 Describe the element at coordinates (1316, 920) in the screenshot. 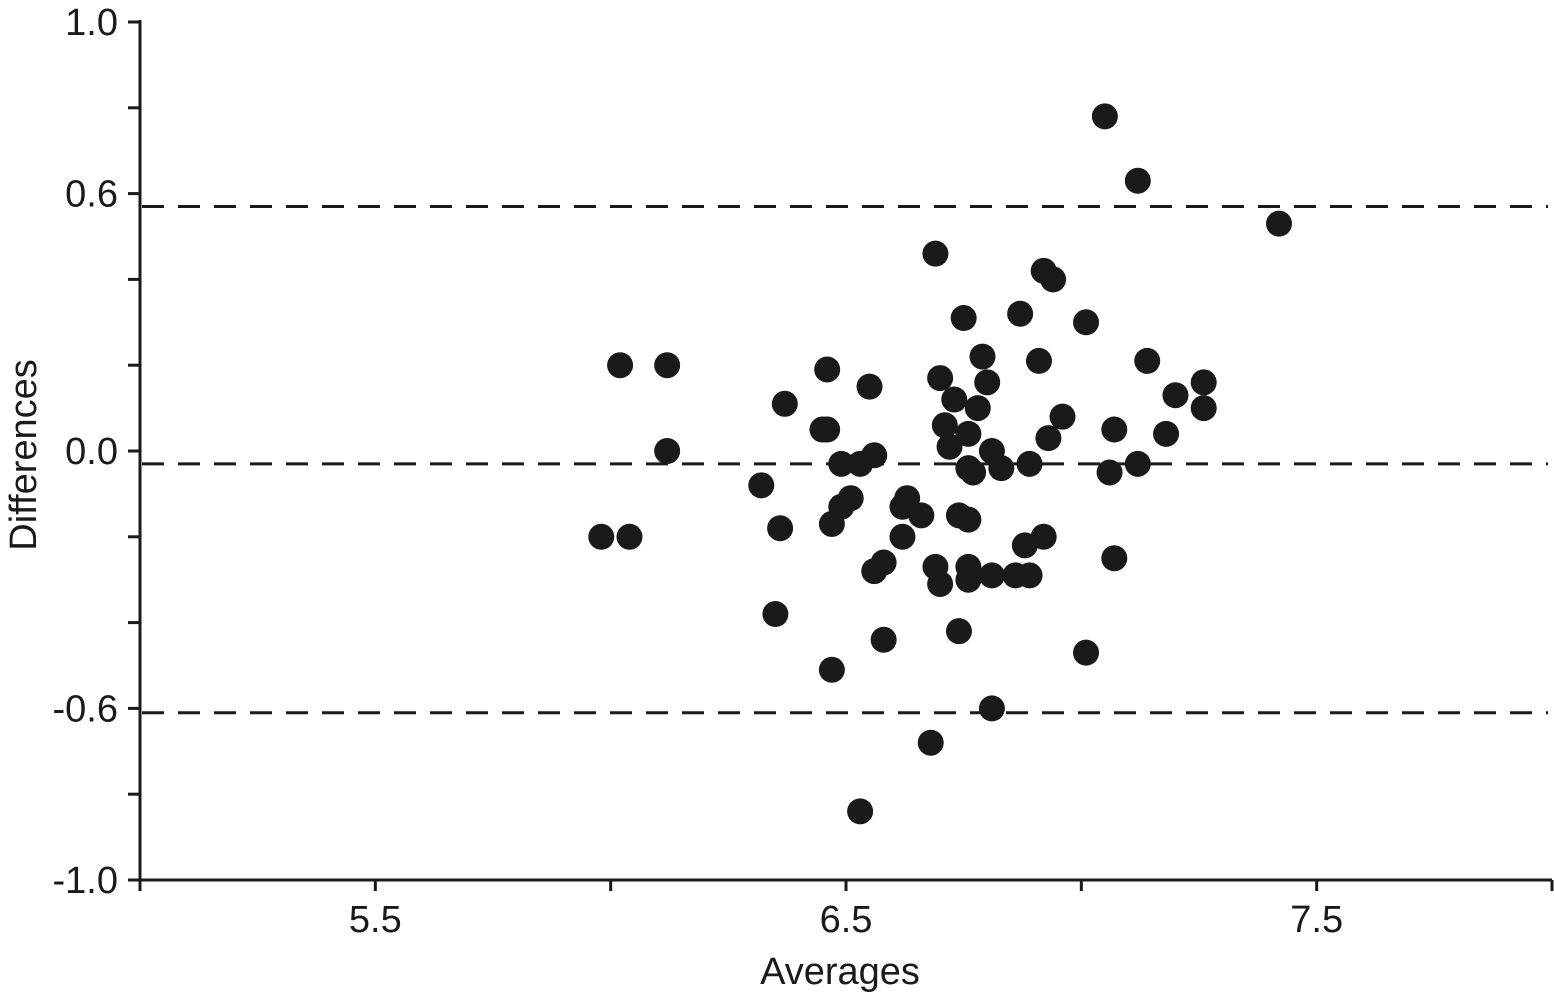

I see `x-tick-label: 7.5` at that location.